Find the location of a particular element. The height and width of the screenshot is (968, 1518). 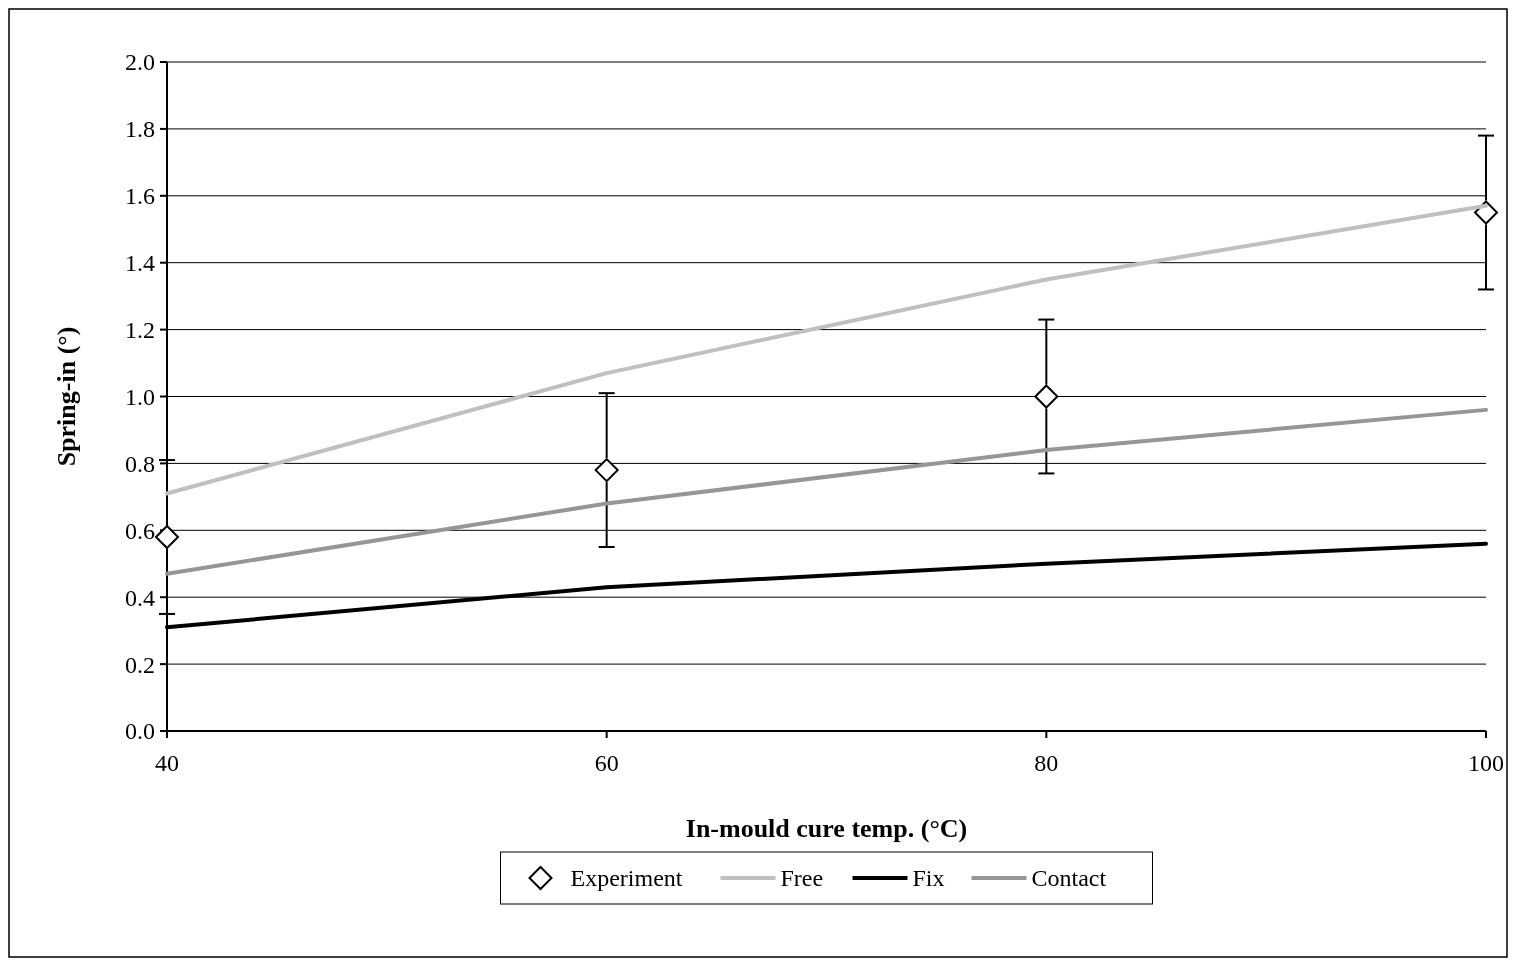

x-tick-label: 60 is located at coordinates (606, 763).